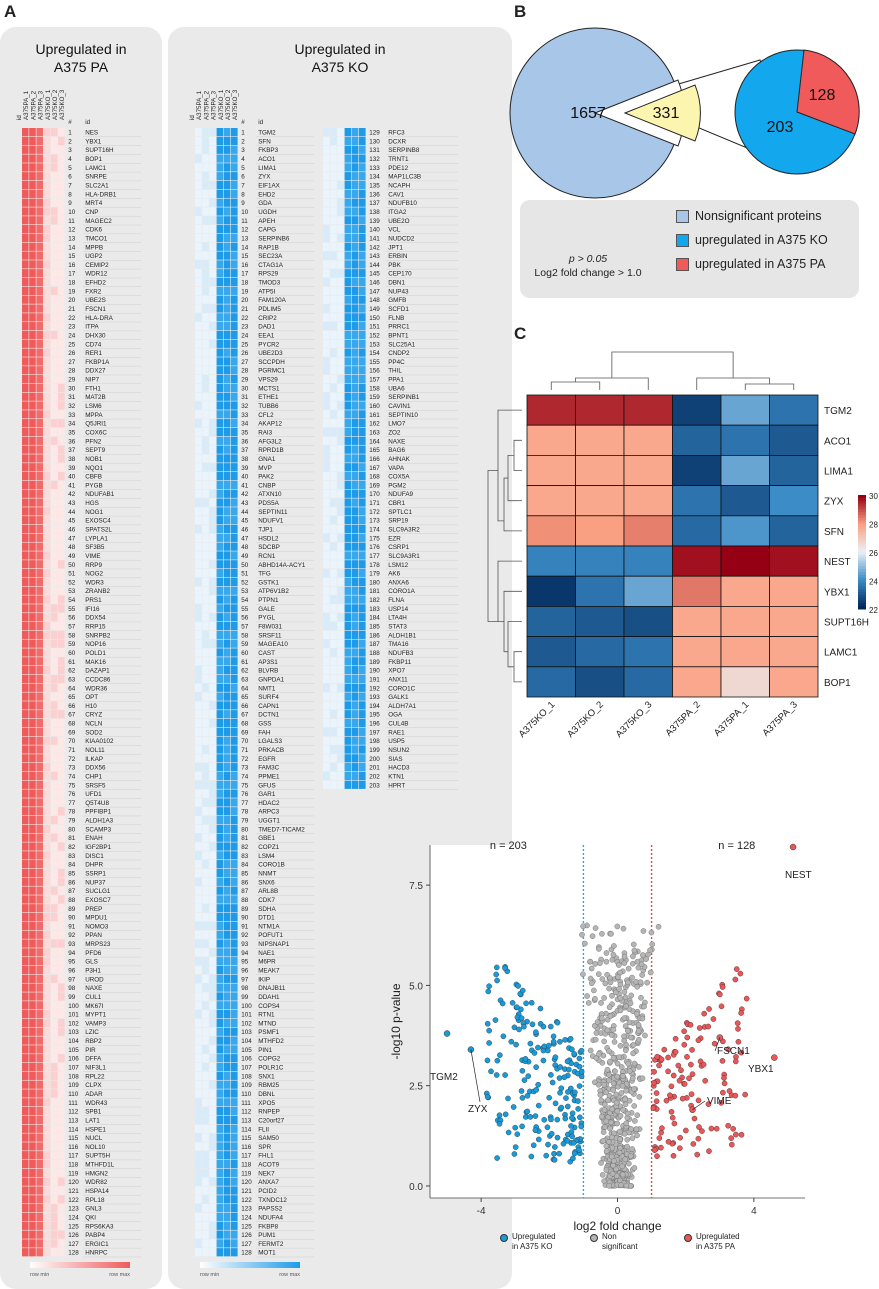  Describe the element at coordinates (585, 719) in the screenshot. I see `col-label: A375KO_2` at that location.